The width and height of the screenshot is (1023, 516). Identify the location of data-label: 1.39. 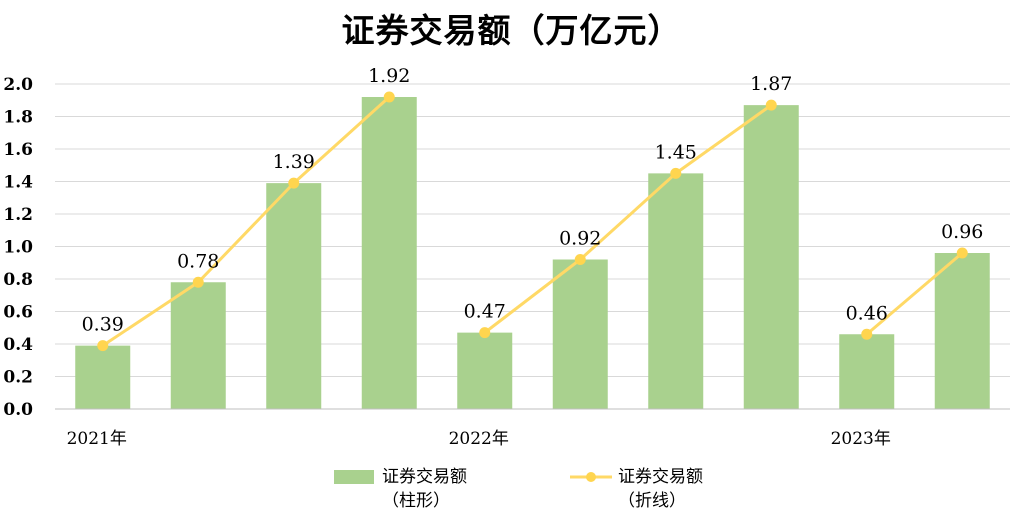
(294, 162).